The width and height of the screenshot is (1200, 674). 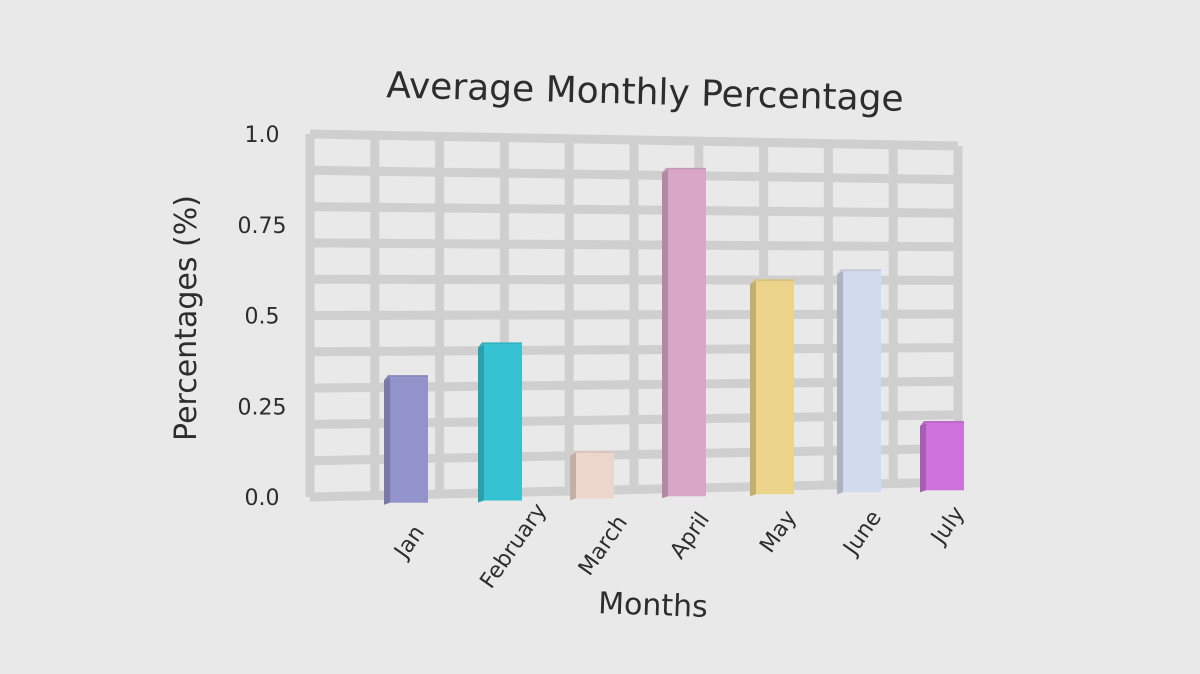 I want to click on x-category-label: February, so click(x=514, y=546).